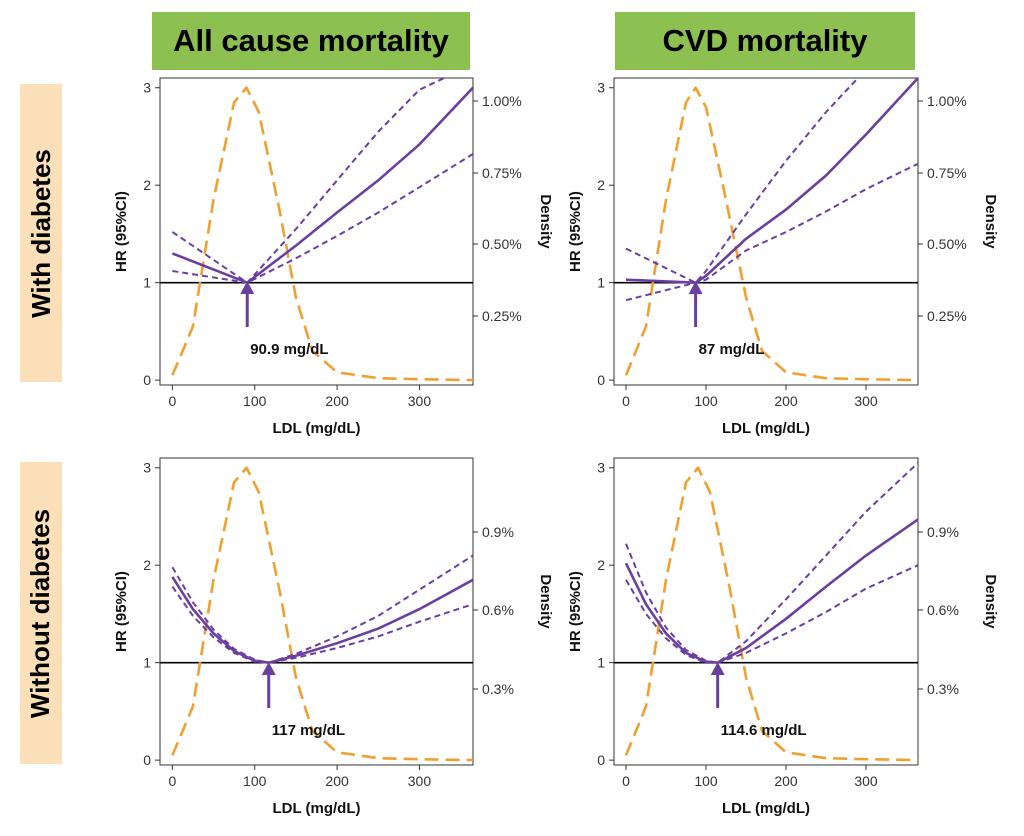 This screenshot has height=836, width=1024. What do you see at coordinates (498, 689) in the screenshot?
I see `without-diabetes-all-cause-y2-tick-label: 0.3%` at bounding box center [498, 689].